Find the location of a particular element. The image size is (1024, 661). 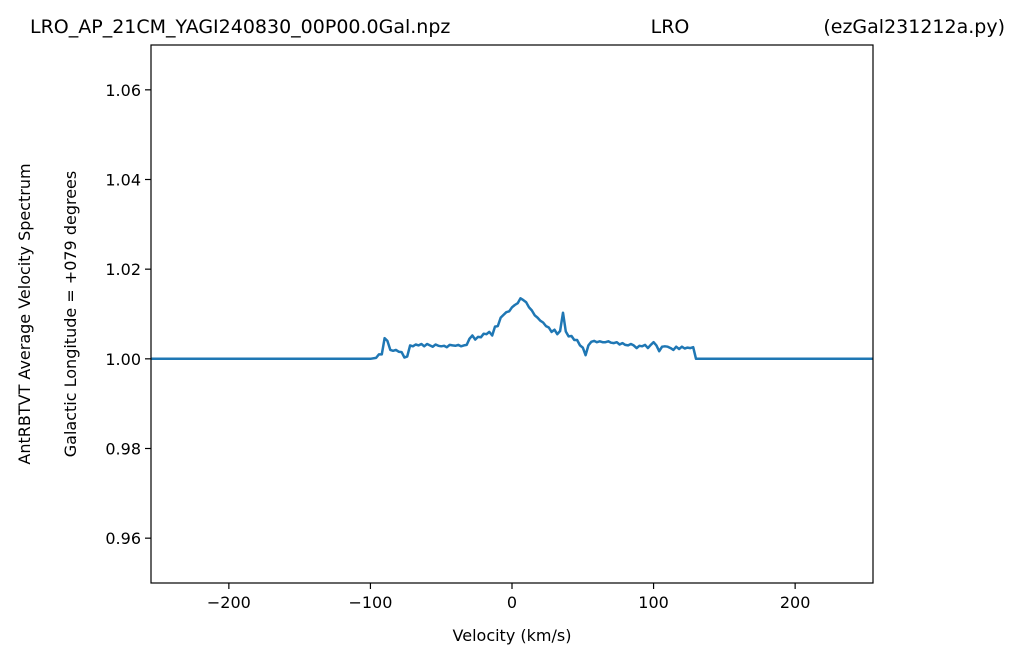

y-tick-label: 0.98 is located at coordinates (123, 449).